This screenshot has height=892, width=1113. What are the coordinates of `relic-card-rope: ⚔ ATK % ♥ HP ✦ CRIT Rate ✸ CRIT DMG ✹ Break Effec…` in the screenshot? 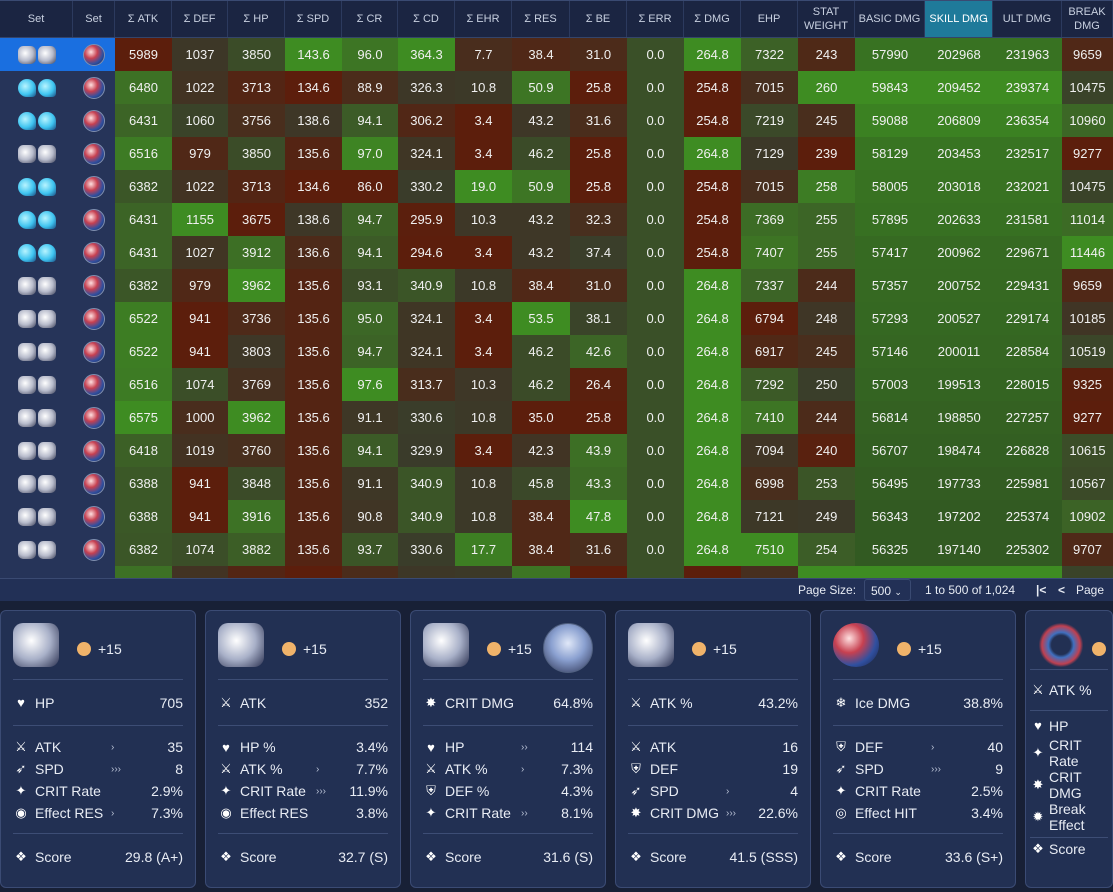 It's located at (1069, 749).